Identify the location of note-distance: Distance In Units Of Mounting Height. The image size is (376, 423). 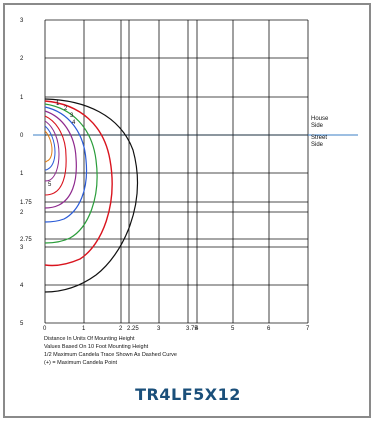
(89, 339).